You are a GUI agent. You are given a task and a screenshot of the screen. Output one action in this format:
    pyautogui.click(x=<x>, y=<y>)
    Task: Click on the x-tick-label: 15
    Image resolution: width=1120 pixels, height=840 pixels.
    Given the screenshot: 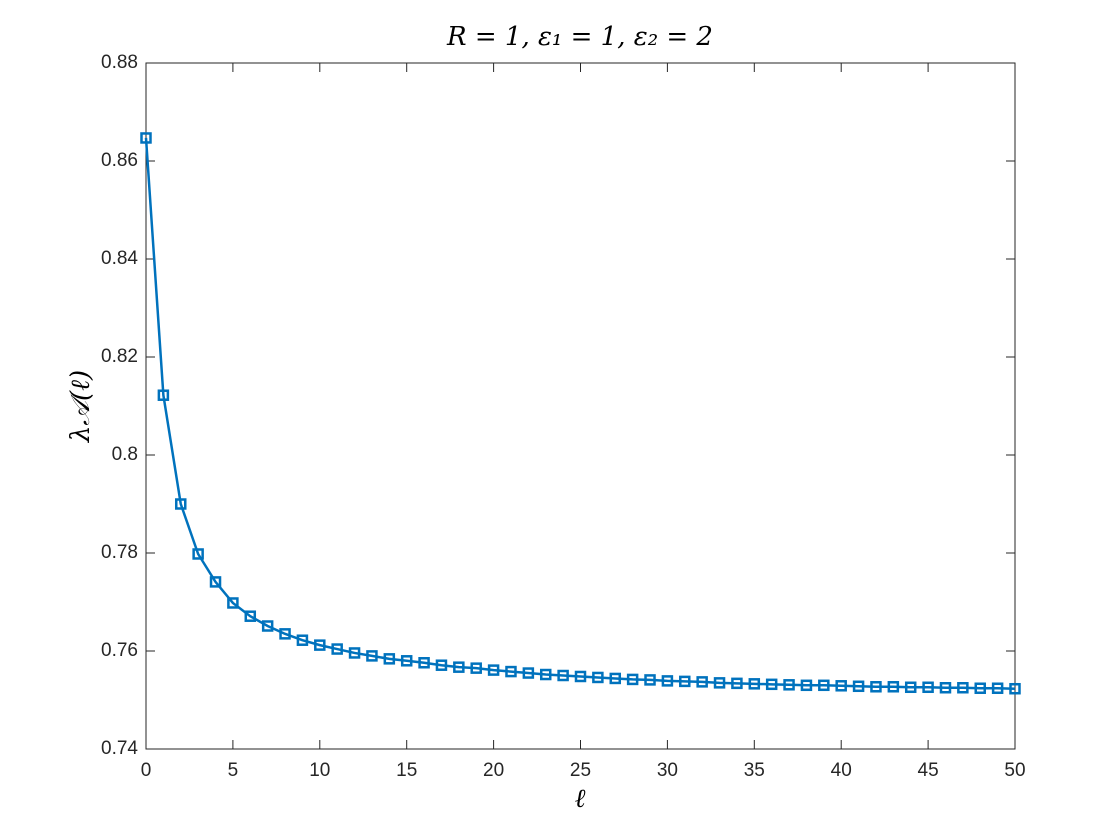 What is the action you would take?
    pyautogui.click(x=406, y=770)
    